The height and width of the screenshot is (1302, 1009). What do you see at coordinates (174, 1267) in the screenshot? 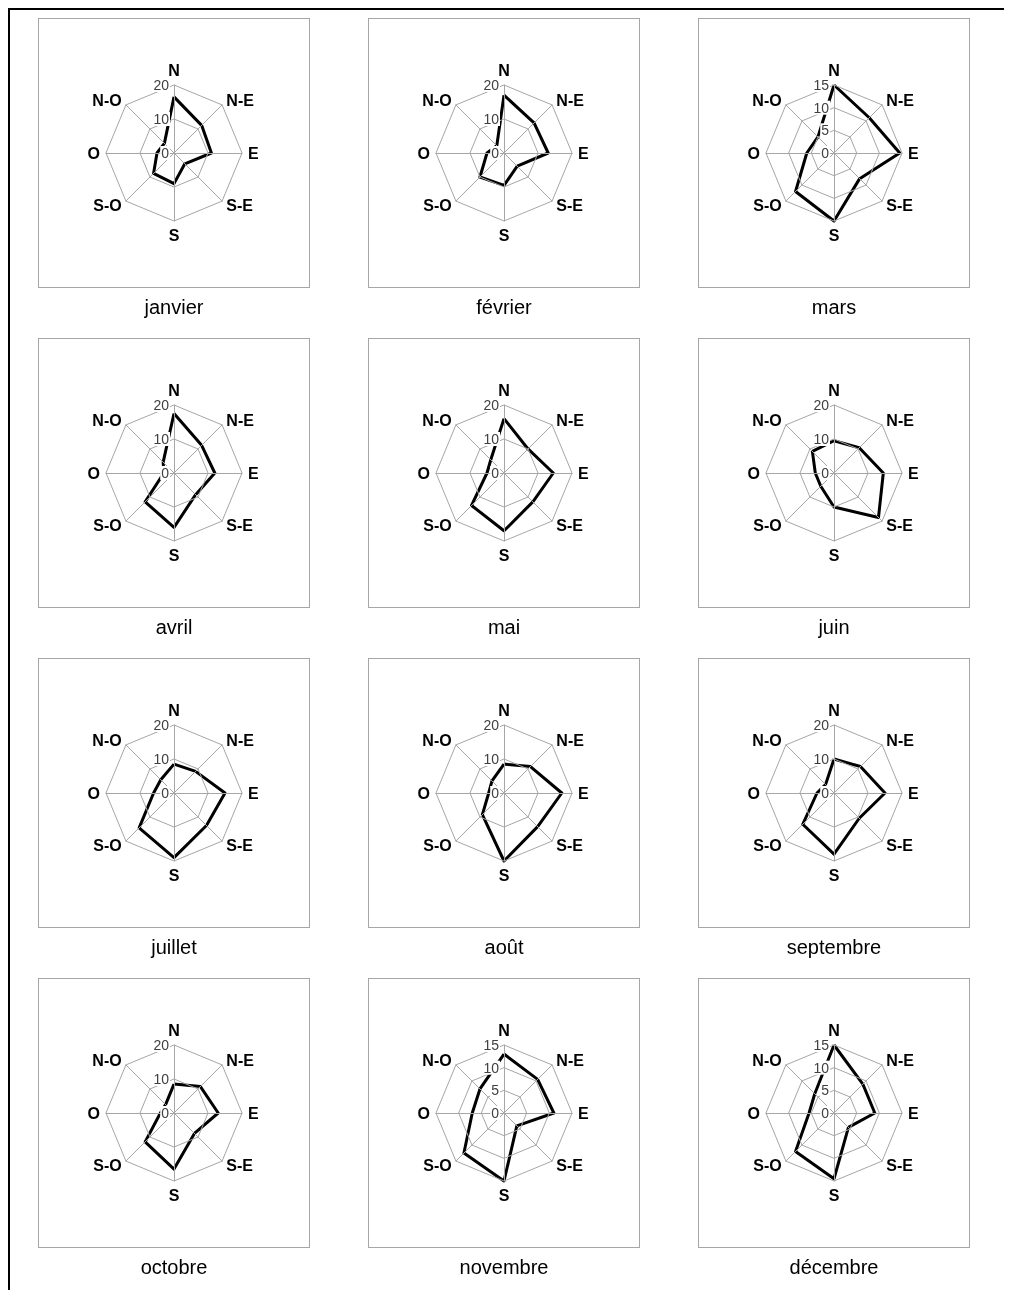
I see `text: octobre` at bounding box center [174, 1267].